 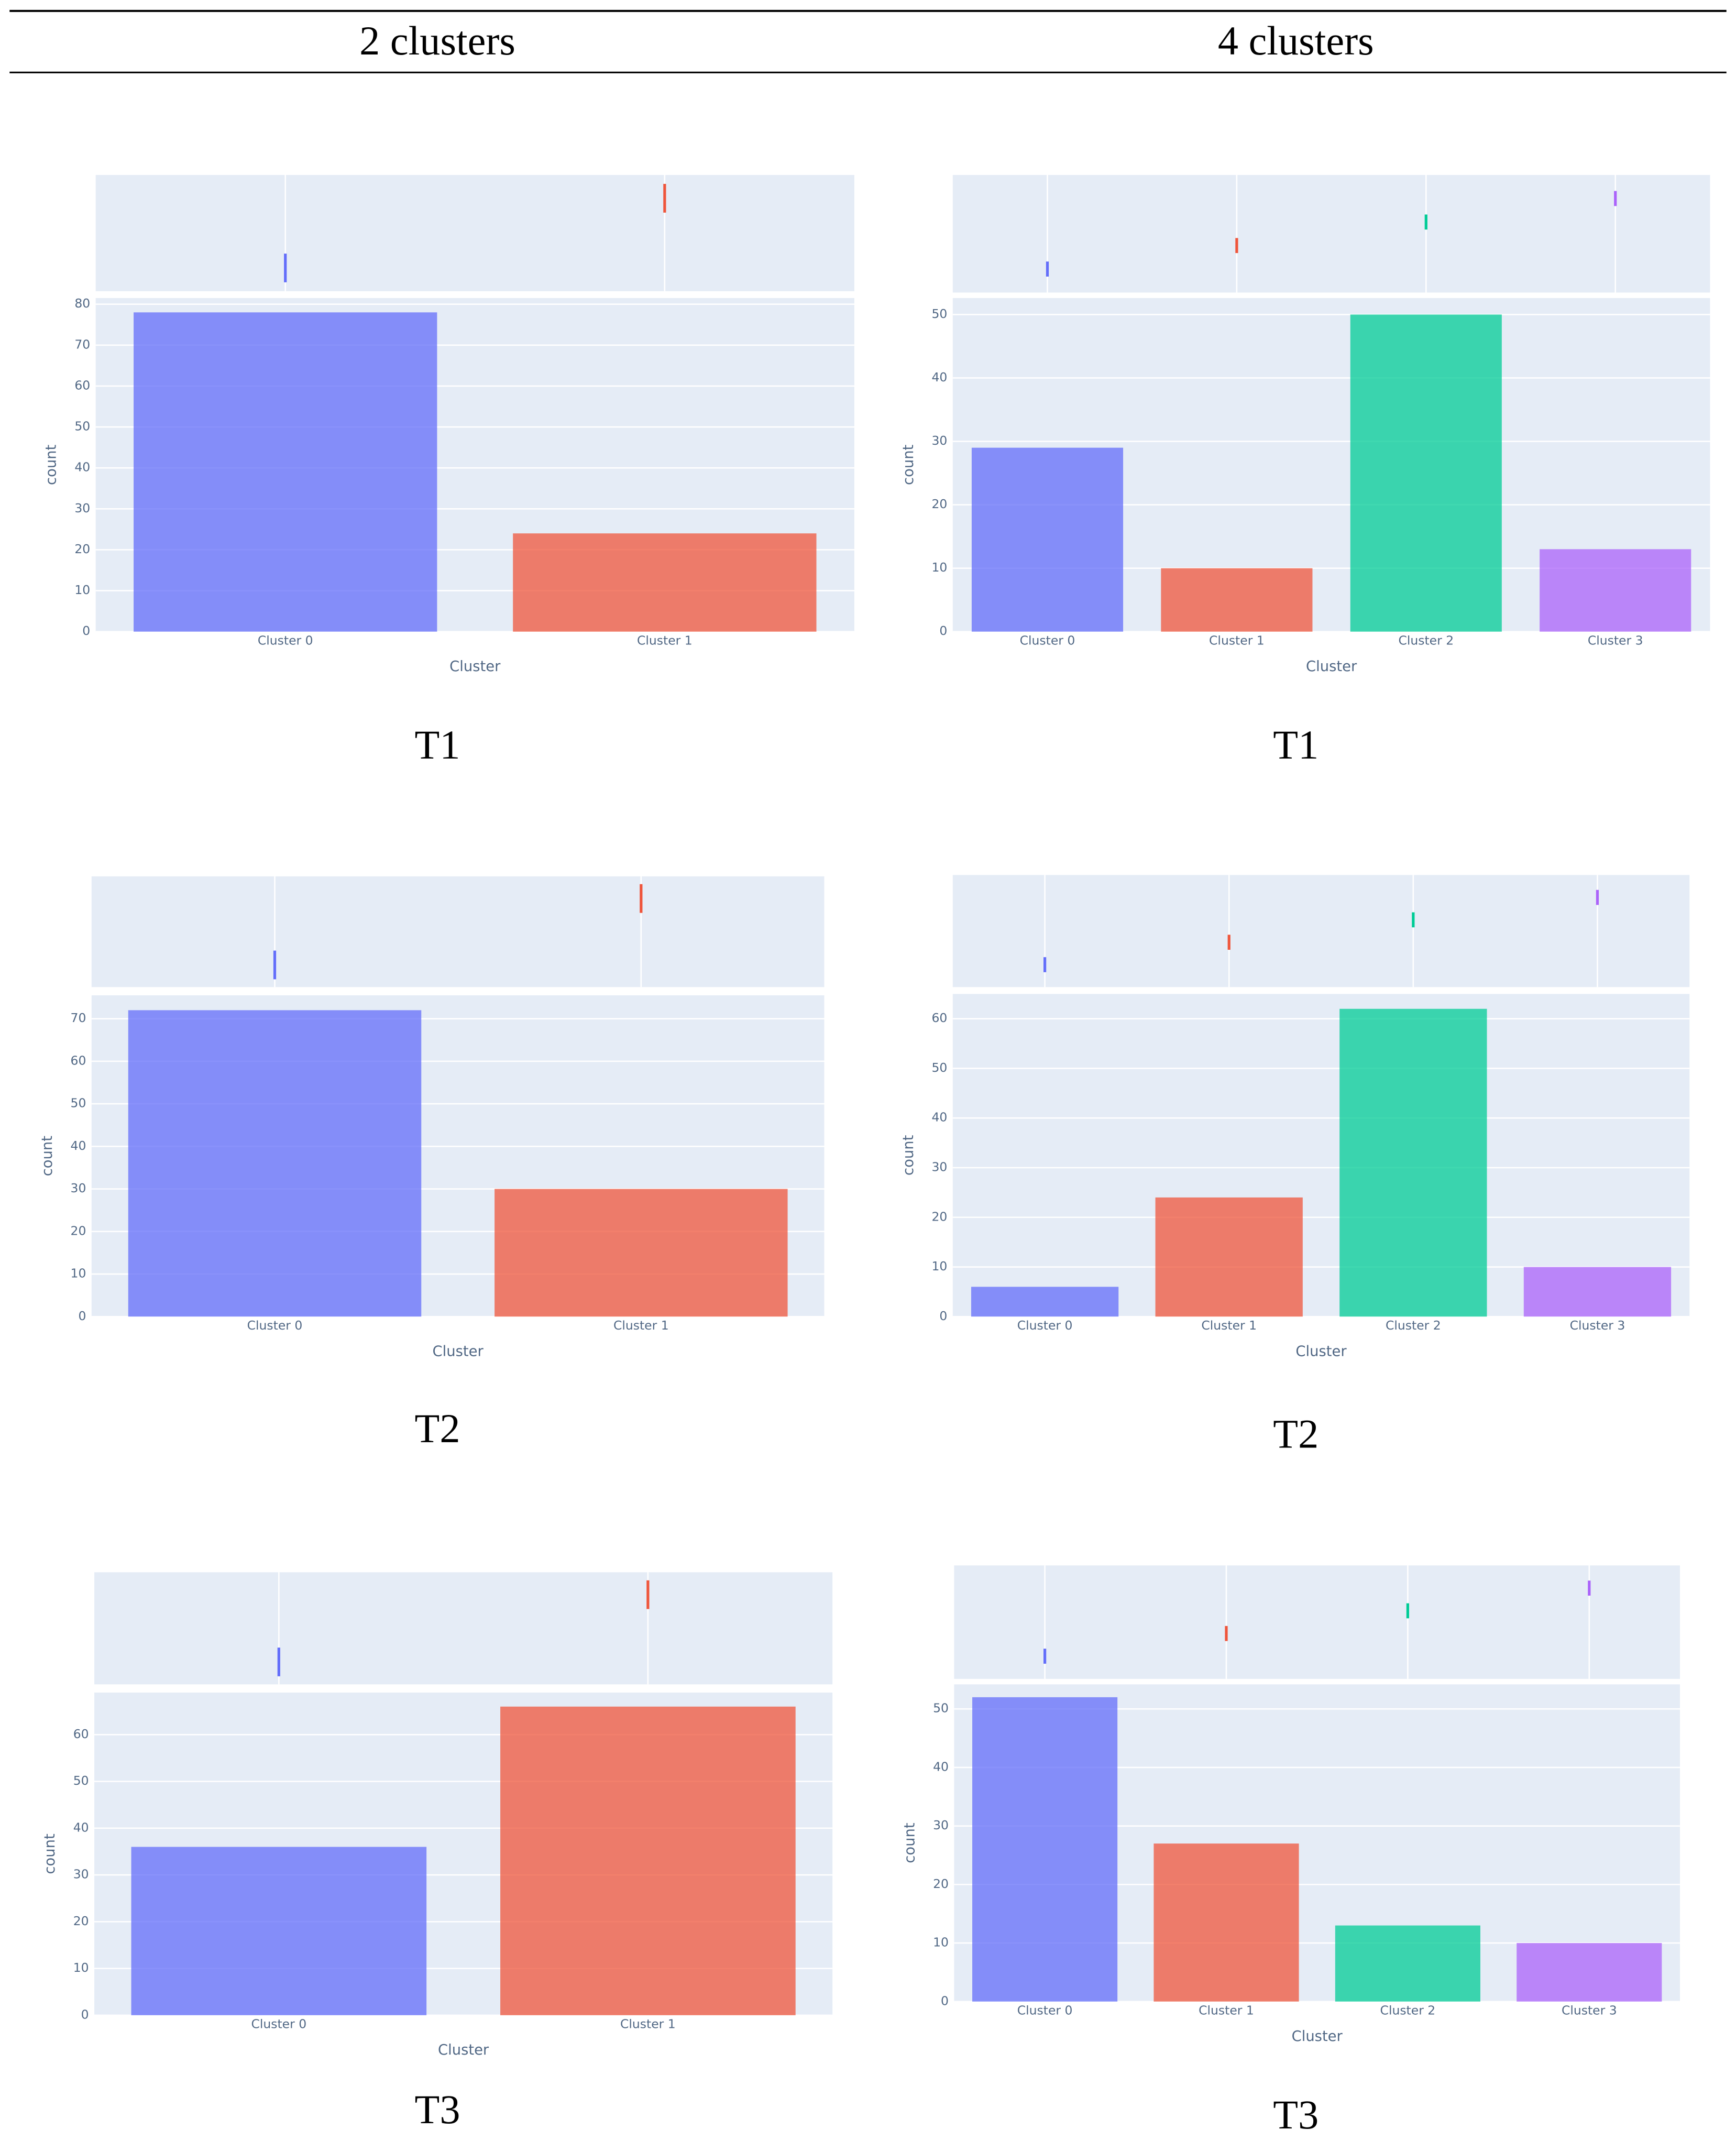 I want to click on plot-area, so click(x=1321, y=1155).